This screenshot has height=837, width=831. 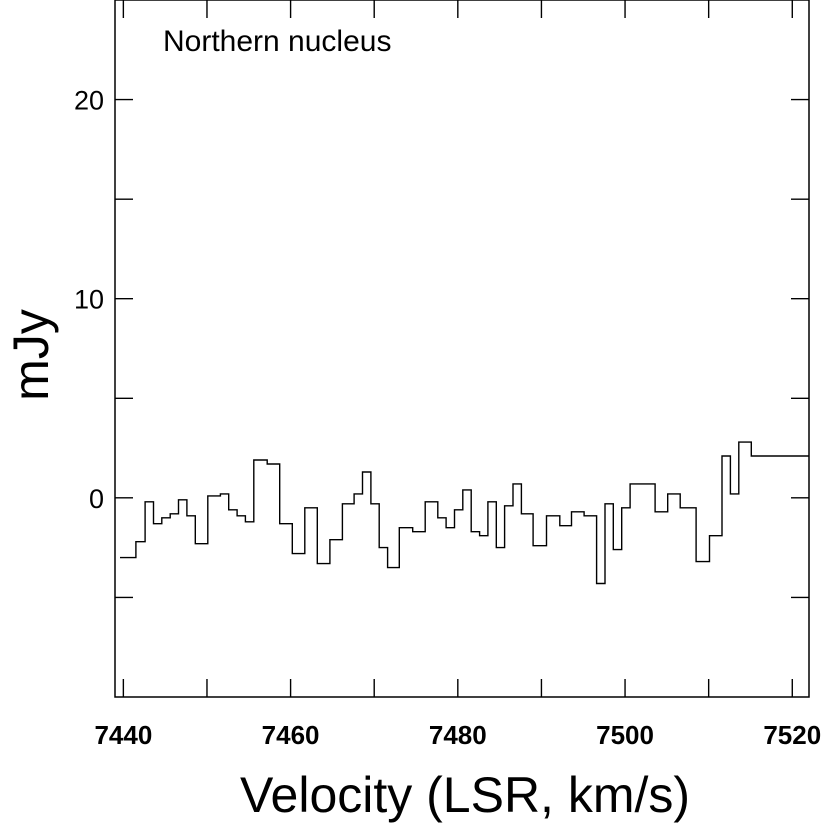 What do you see at coordinates (458, 735) in the screenshot?
I see `x-tick-label: 7480` at bounding box center [458, 735].